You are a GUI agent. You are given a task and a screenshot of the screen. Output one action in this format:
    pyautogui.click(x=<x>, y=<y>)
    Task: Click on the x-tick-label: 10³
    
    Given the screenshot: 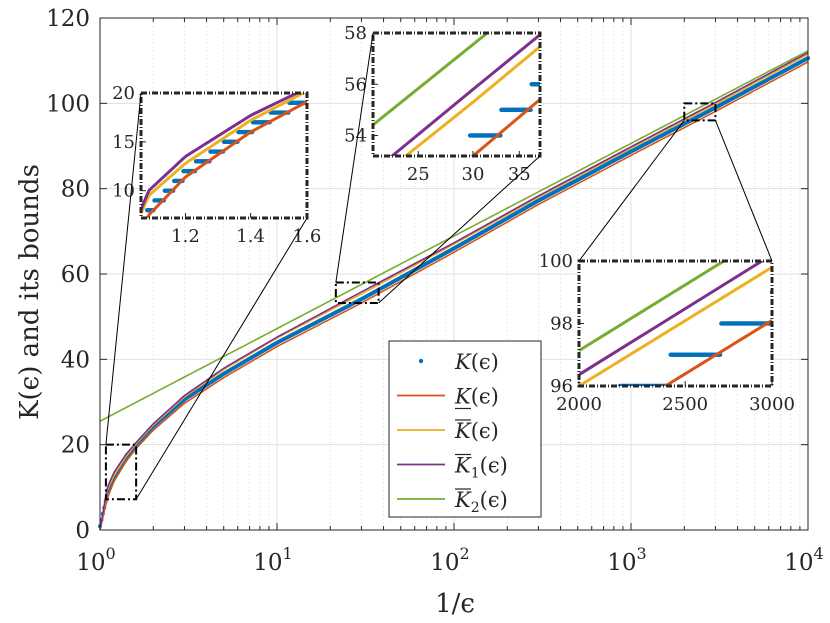 What is the action you would take?
    pyautogui.click(x=626, y=560)
    